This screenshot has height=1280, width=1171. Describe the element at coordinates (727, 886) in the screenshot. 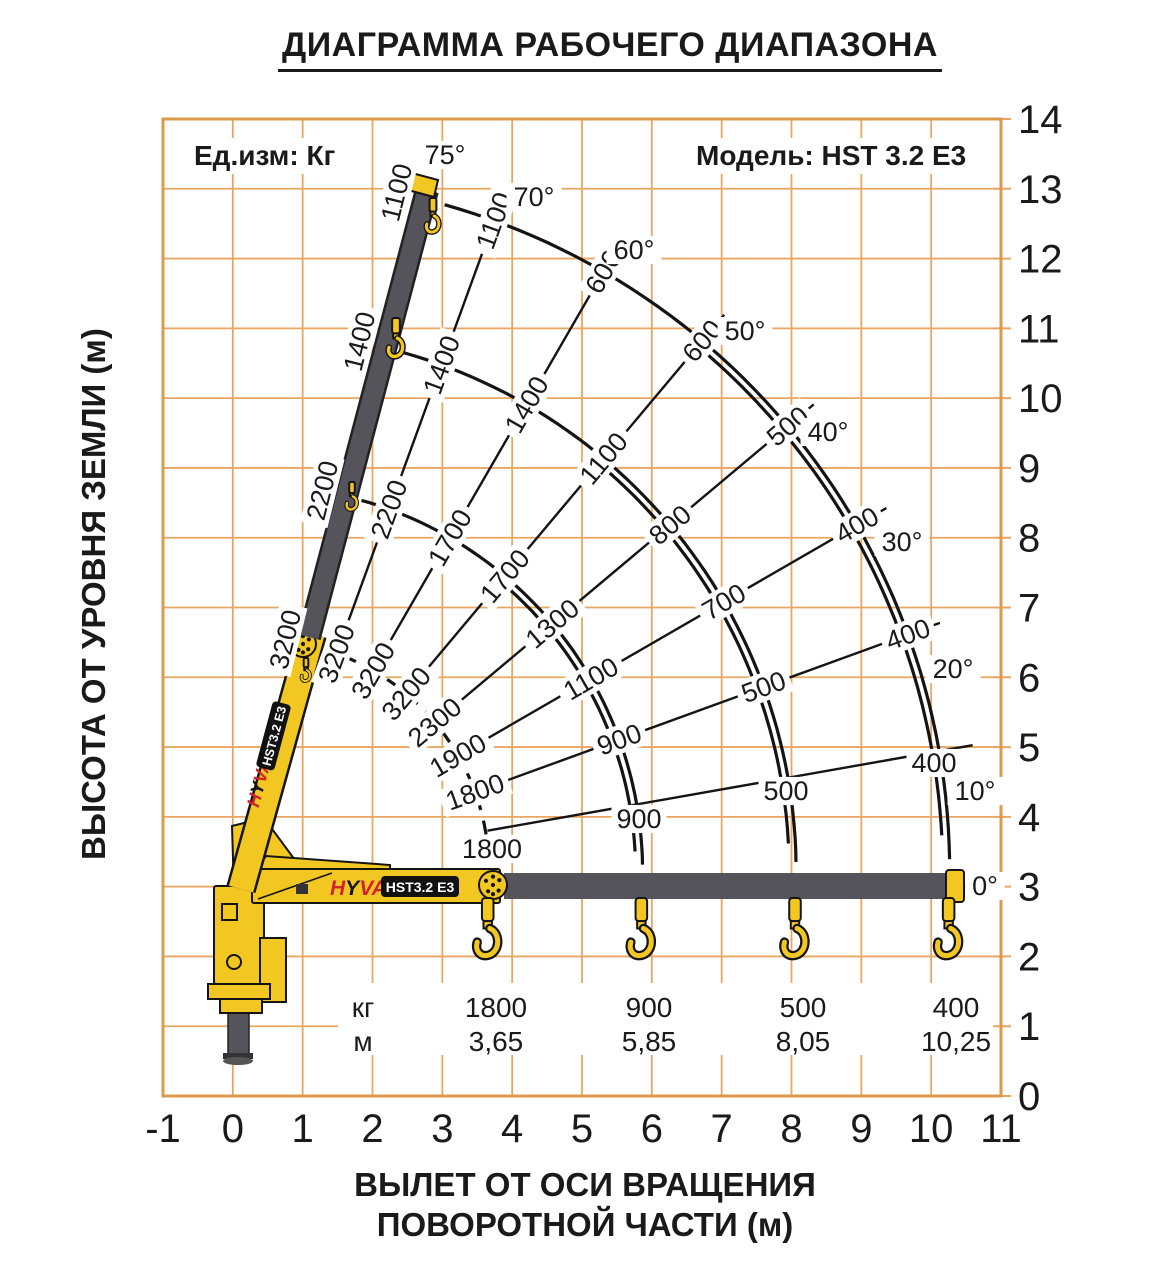

I see `horizontal-boom-gray` at that location.